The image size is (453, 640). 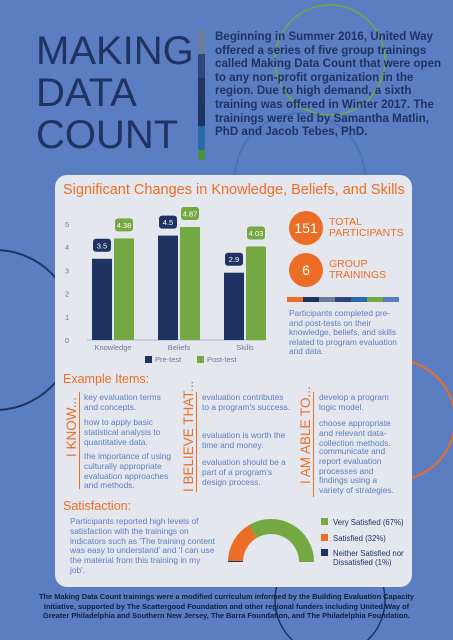 I want to click on data-label: 4.38, so click(x=124, y=225).